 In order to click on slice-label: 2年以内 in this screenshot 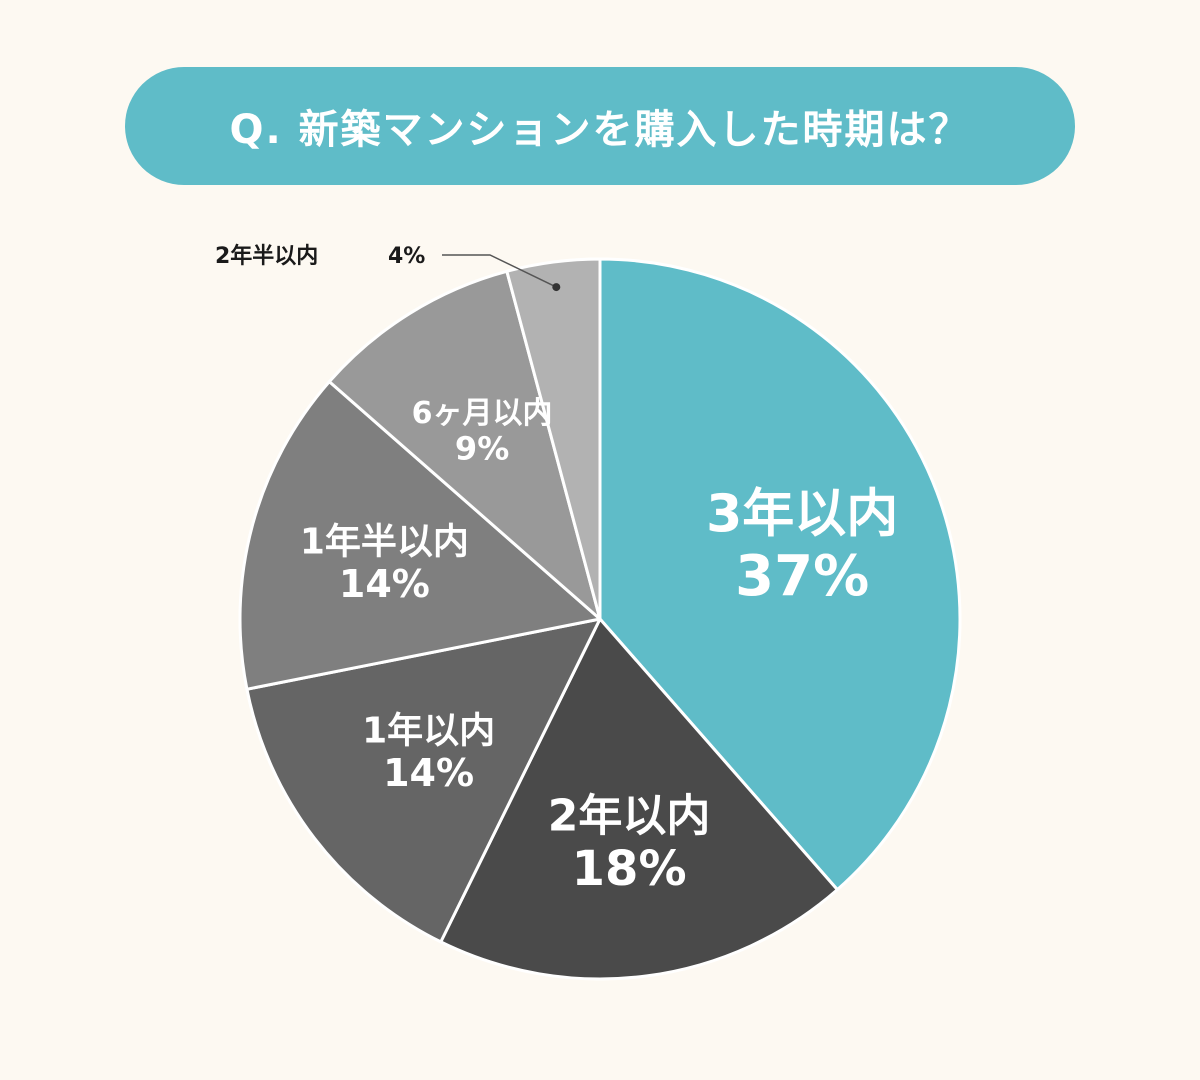, I will do `click(629, 815)`.